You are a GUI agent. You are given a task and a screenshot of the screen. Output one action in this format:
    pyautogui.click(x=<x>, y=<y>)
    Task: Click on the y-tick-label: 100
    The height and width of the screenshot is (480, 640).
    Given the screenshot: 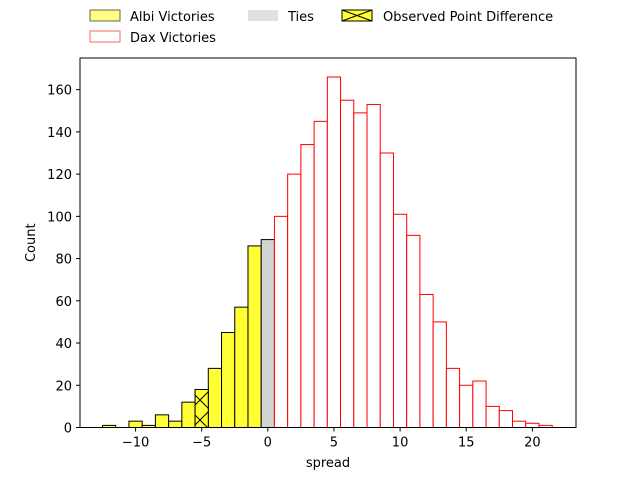 What is the action you would take?
    pyautogui.click(x=59, y=217)
    